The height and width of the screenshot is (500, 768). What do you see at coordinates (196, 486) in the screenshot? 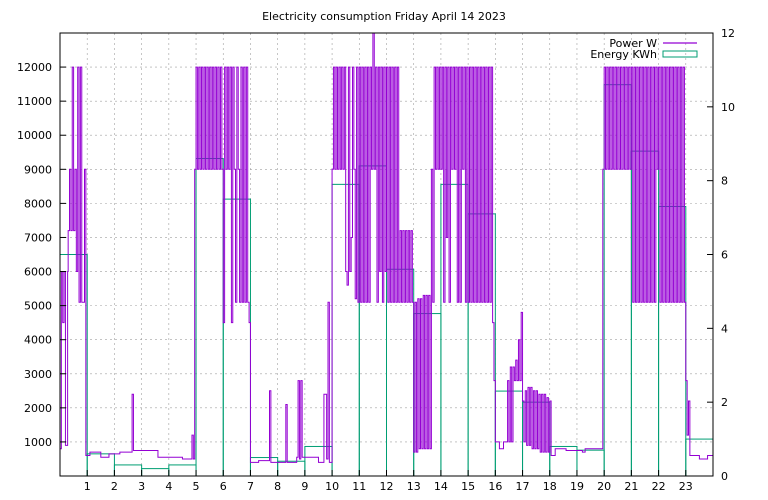
I see `x-tick-label: 5` at bounding box center [196, 486].